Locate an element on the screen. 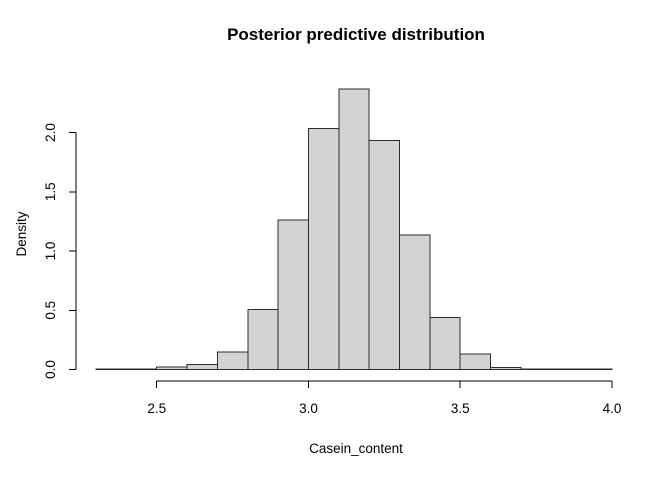 The image size is (672, 480). y-axis: 0.0 0.5 1.0 1.5 2.0 is located at coordinates (60, 251).